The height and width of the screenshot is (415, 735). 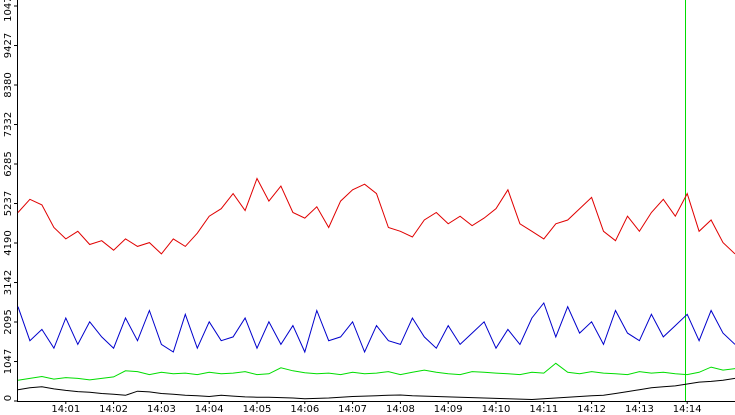 I want to click on x-tick-label: 14:14, so click(x=687, y=409).